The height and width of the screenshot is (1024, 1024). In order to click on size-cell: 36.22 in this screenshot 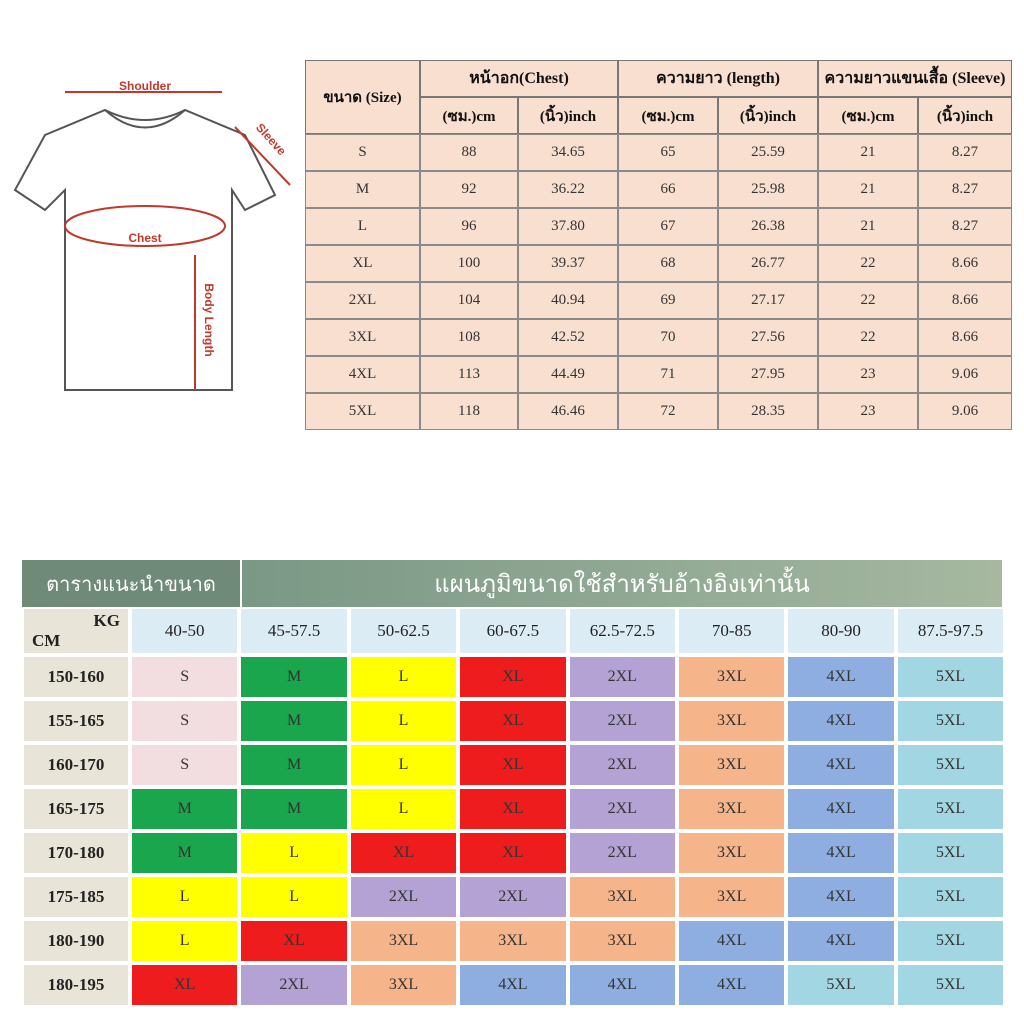, I will do `click(568, 189)`.